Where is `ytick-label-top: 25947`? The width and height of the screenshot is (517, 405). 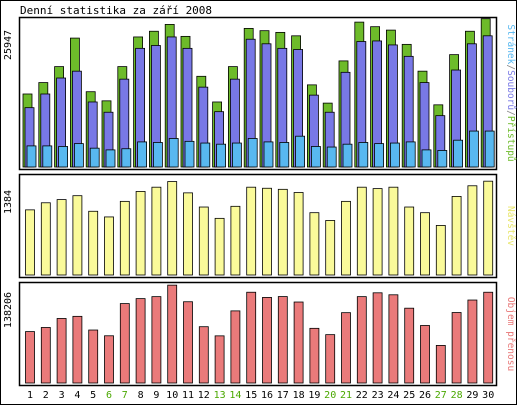
ytick-label-top: 25947 is located at coordinates (8, 45).